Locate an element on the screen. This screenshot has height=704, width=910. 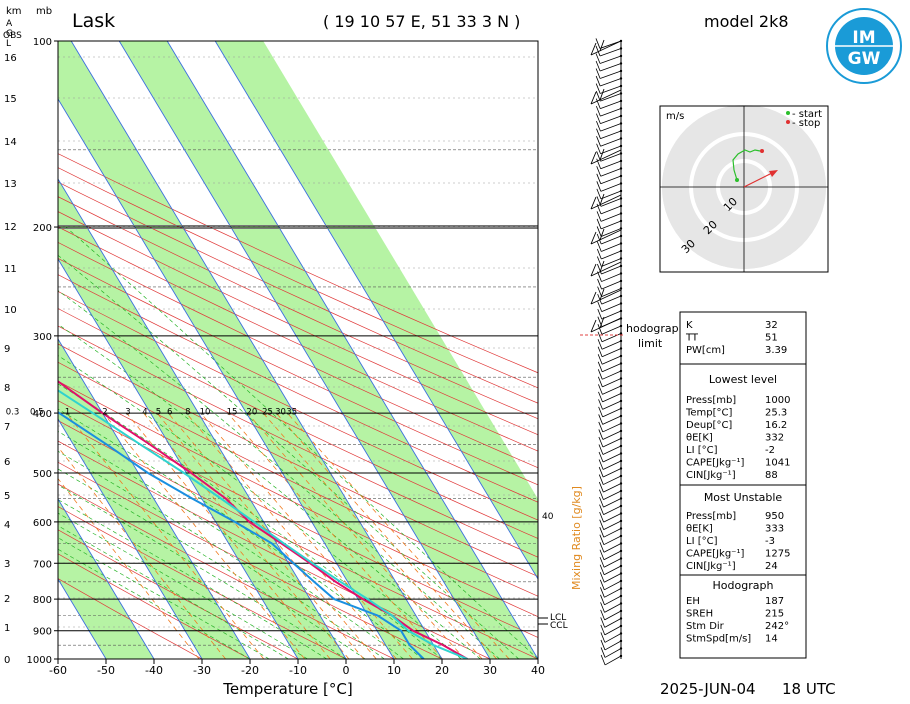
km-tick-label: 1 is located at coordinates (7, 628).